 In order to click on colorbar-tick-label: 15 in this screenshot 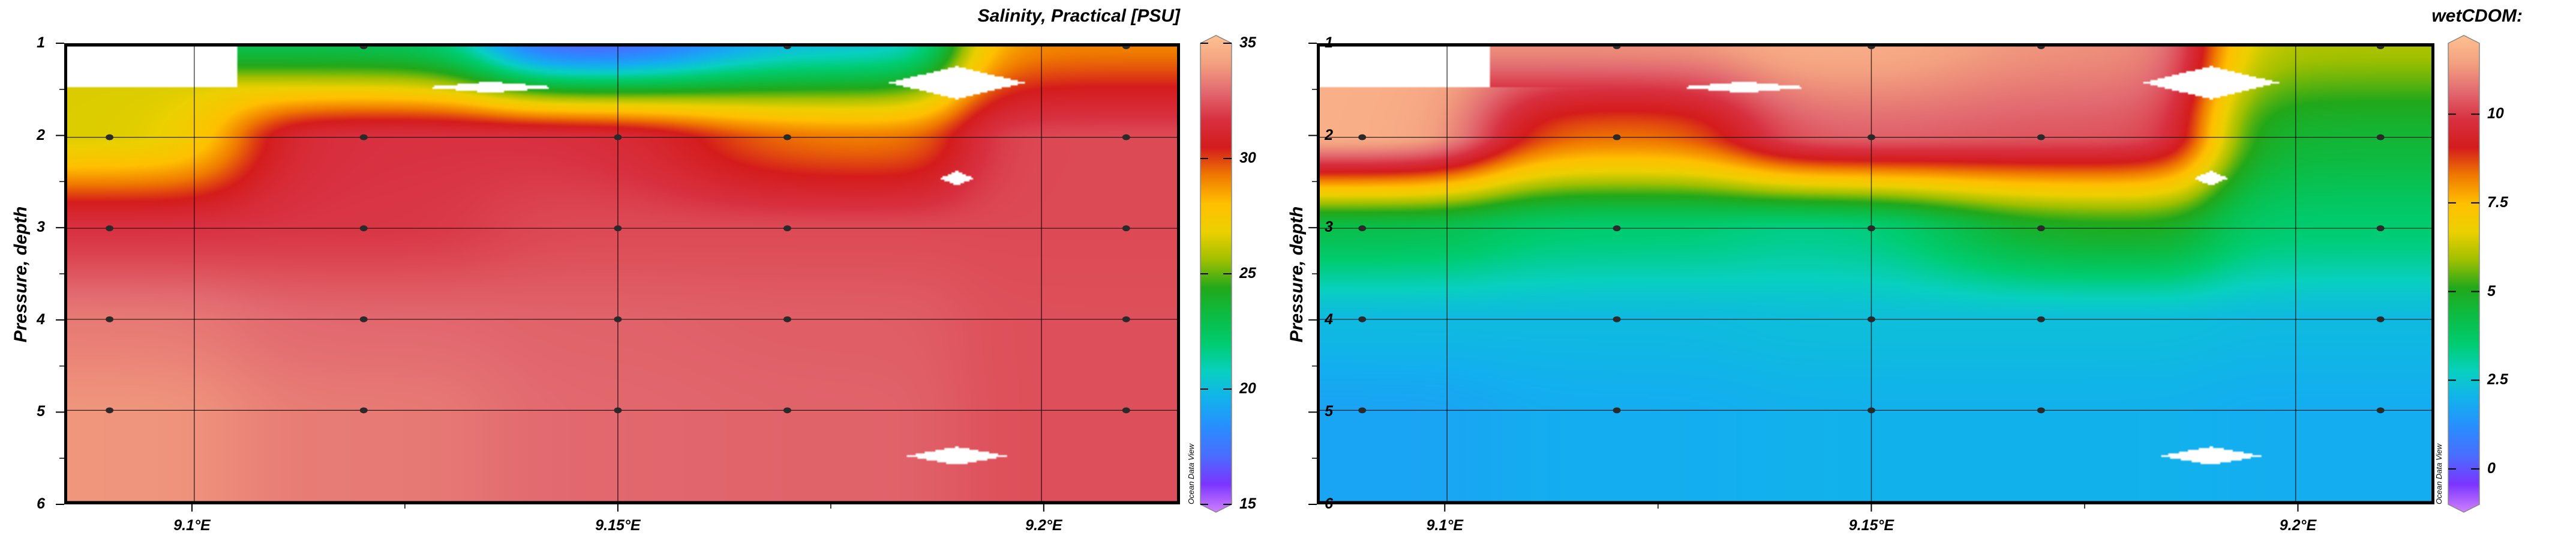, I will do `click(1247, 503)`.